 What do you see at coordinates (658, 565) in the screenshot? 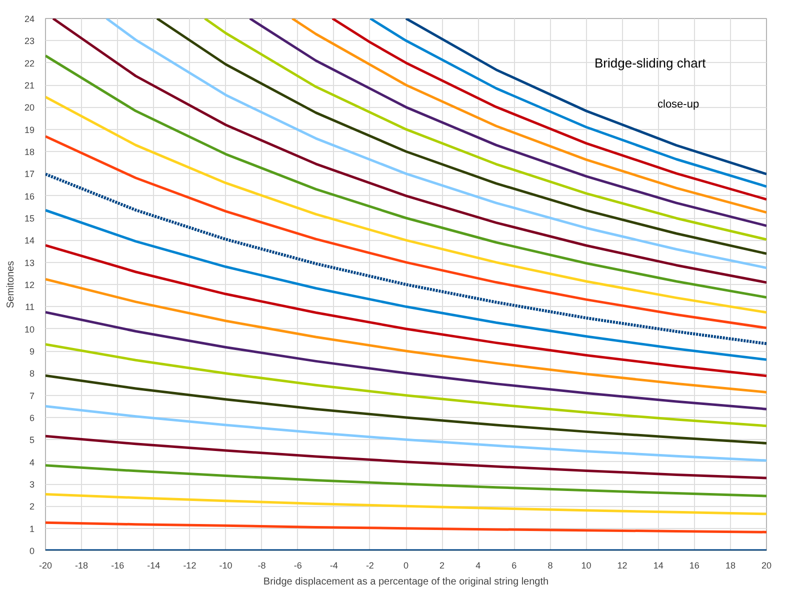
I see `x-tick-label: 14` at bounding box center [658, 565].